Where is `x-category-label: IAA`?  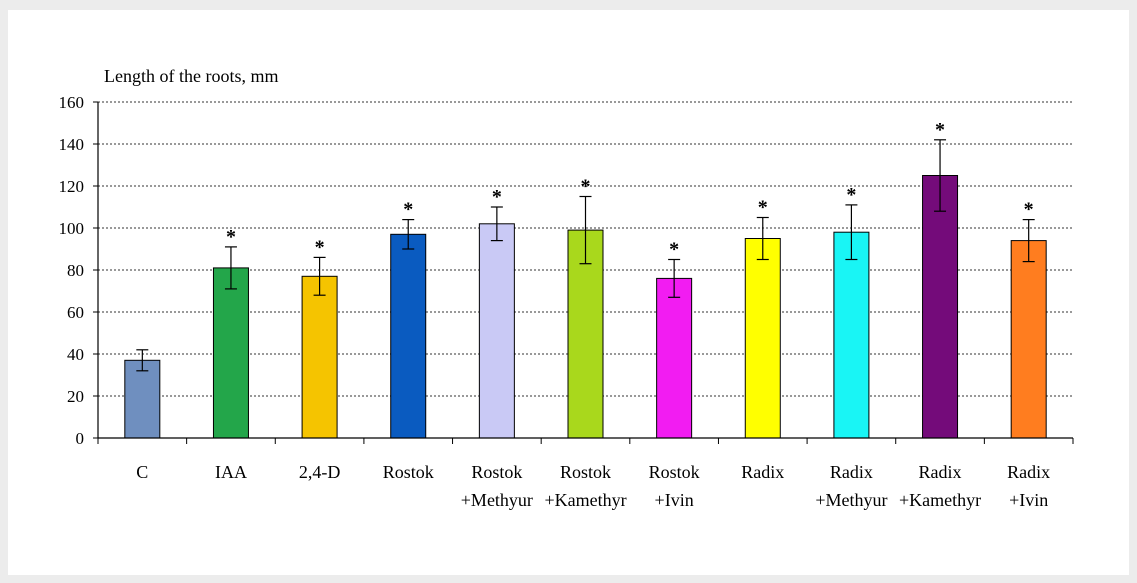
x-category-label: IAA is located at coordinates (231, 472).